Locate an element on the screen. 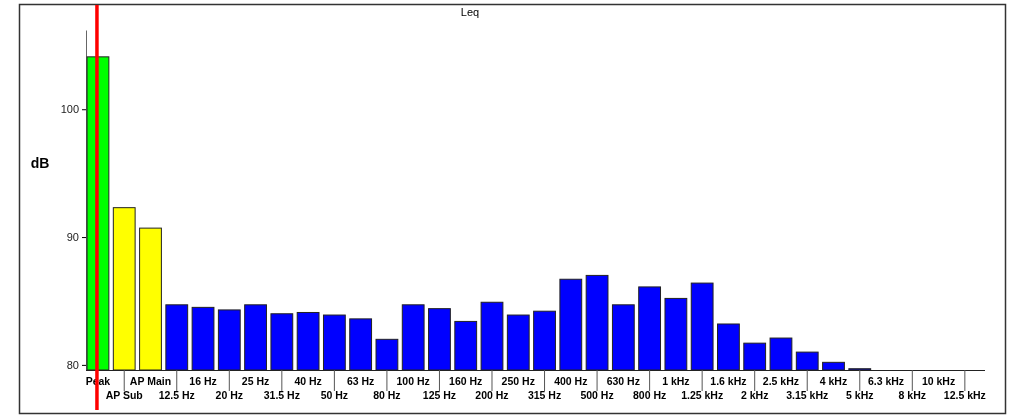 The image size is (1013, 415). x-tick-label: 25 Hz is located at coordinates (255, 381).